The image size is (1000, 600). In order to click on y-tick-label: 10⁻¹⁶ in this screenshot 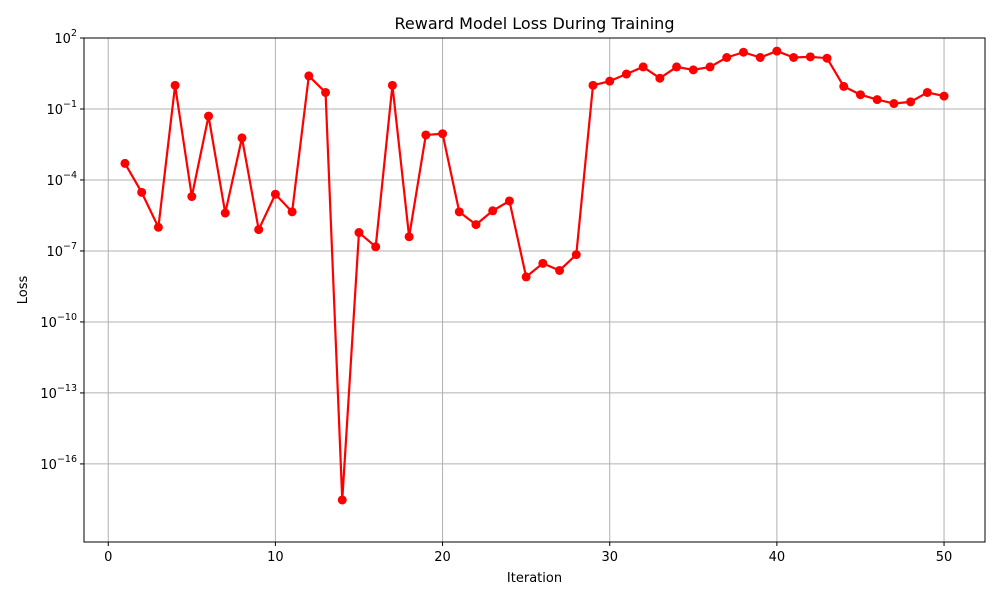, I will do `click(58, 463)`.